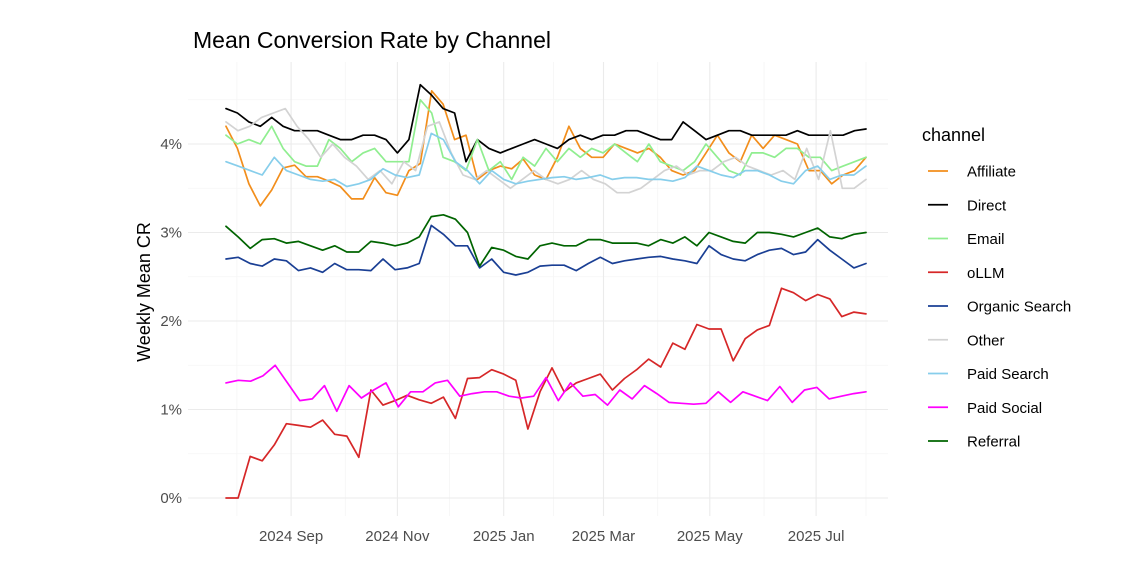 This screenshot has height=586, width=1136. Describe the element at coordinates (1019, 307) in the screenshot. I see `legend-label: Organic Search` at that location.